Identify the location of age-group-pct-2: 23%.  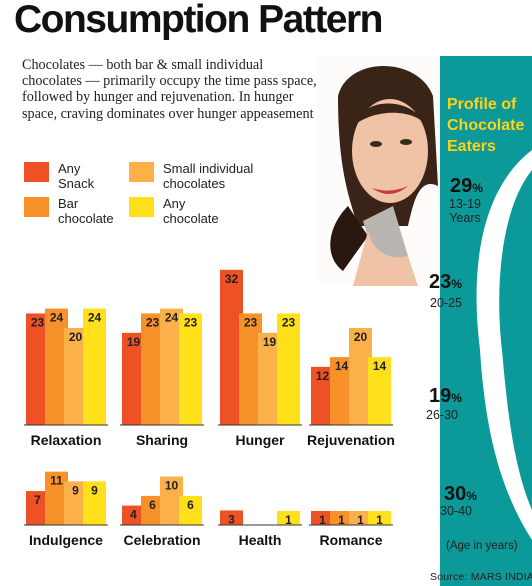
(445, 282).